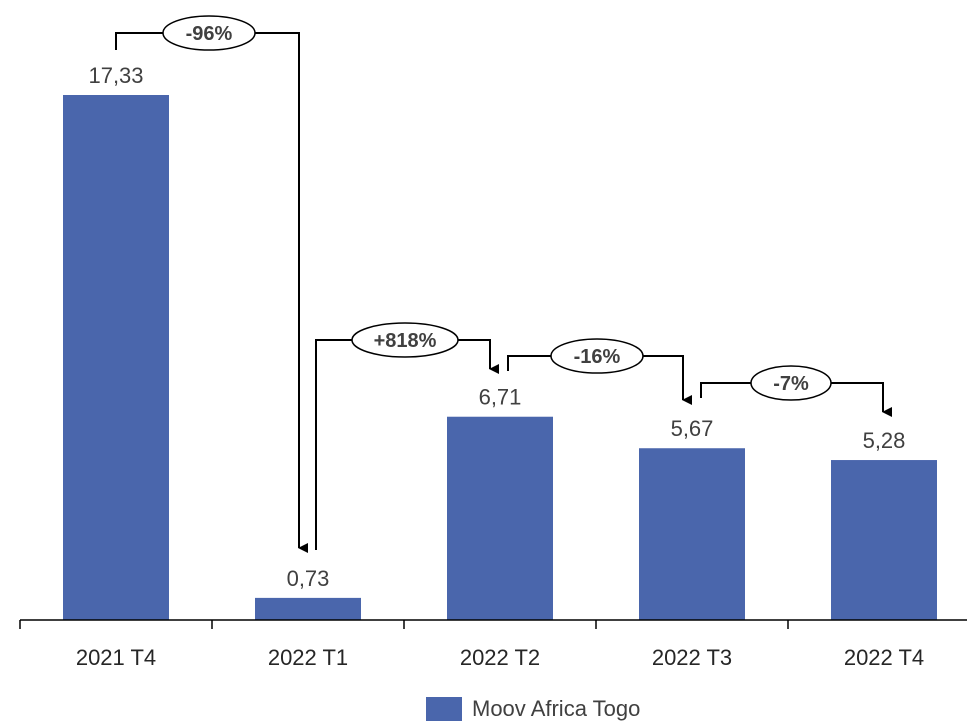 The width and height of the screenshot is (967, 724). I want to click on x-tick-label: 2022 T4, so click(884, 657).